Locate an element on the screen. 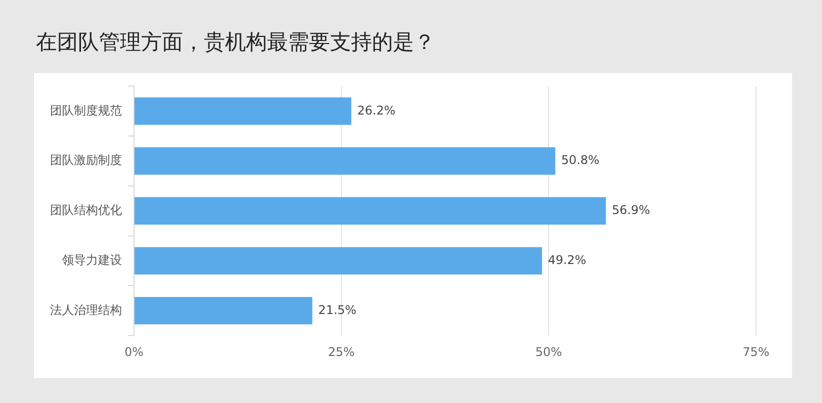  data-label: 26.2% is located at coordinates (376, 110).